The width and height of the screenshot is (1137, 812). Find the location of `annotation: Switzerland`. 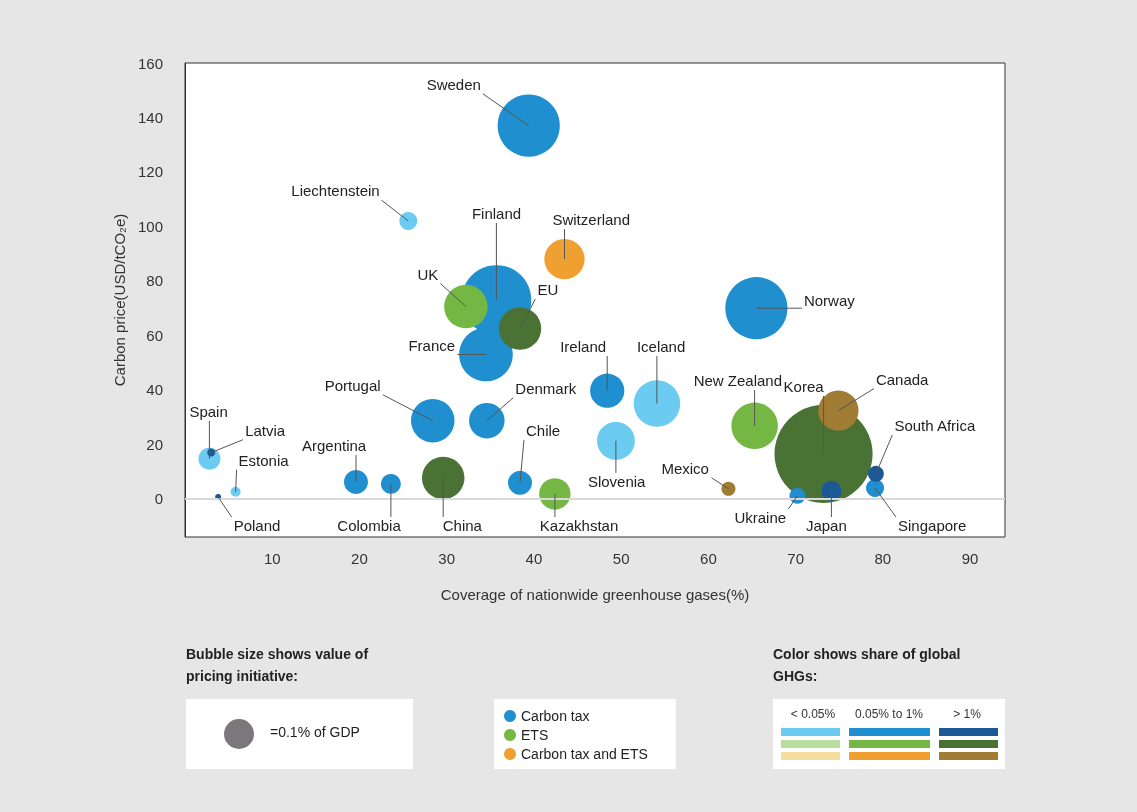

annotation: Switzerland is located at coordinates (591, 220).